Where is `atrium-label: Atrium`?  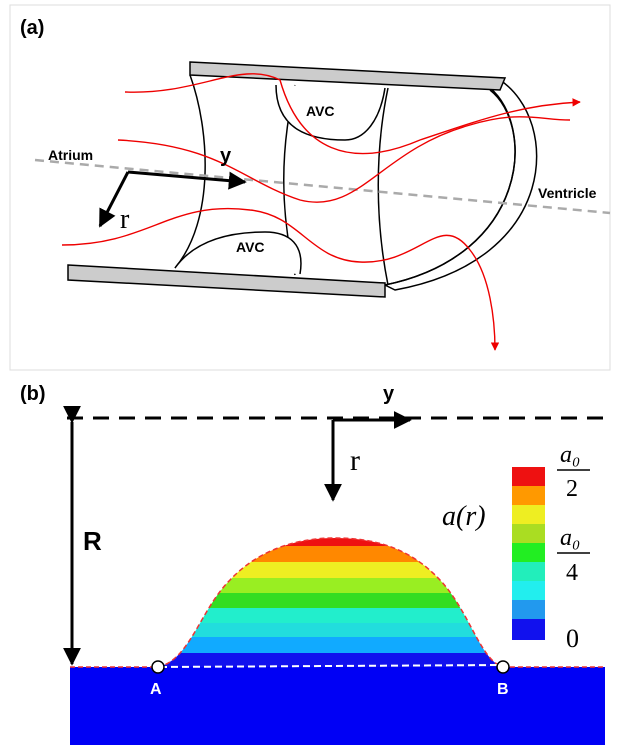
atrium-label: Atrium is located at coordinates (70, 155).